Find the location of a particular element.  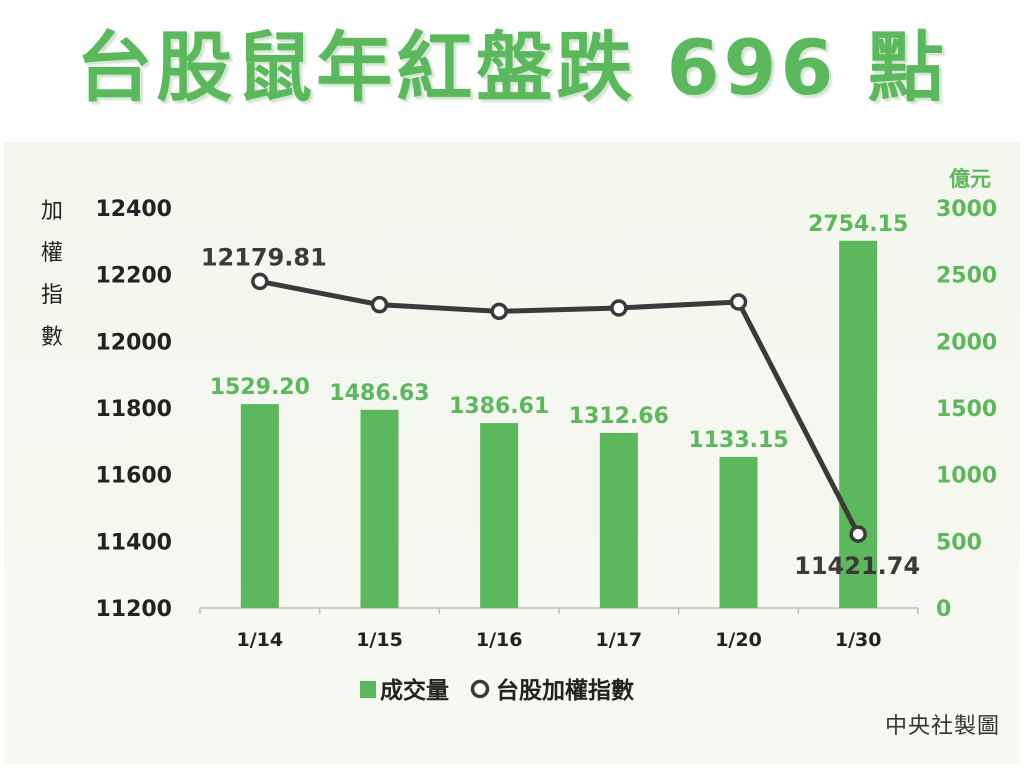

legend-line-swatch is located at coordinates (480, 689).